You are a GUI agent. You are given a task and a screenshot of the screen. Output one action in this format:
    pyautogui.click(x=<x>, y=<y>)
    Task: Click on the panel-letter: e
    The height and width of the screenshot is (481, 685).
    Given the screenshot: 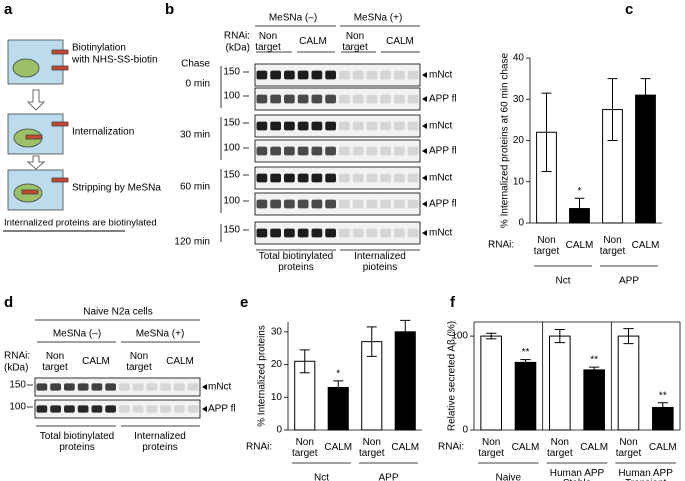 What is the action you would take?
    pyautogui.click(x=244, y=302)
    